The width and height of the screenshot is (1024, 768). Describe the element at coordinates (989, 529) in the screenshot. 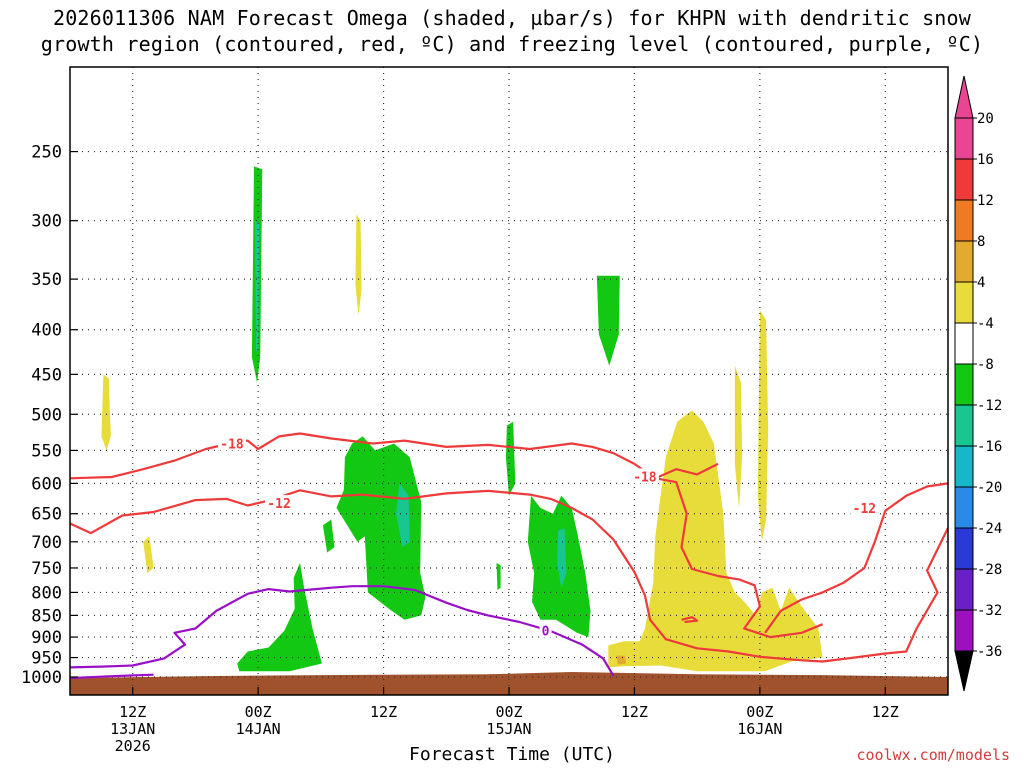

I see `colorbar-label-10: -24` at that location.